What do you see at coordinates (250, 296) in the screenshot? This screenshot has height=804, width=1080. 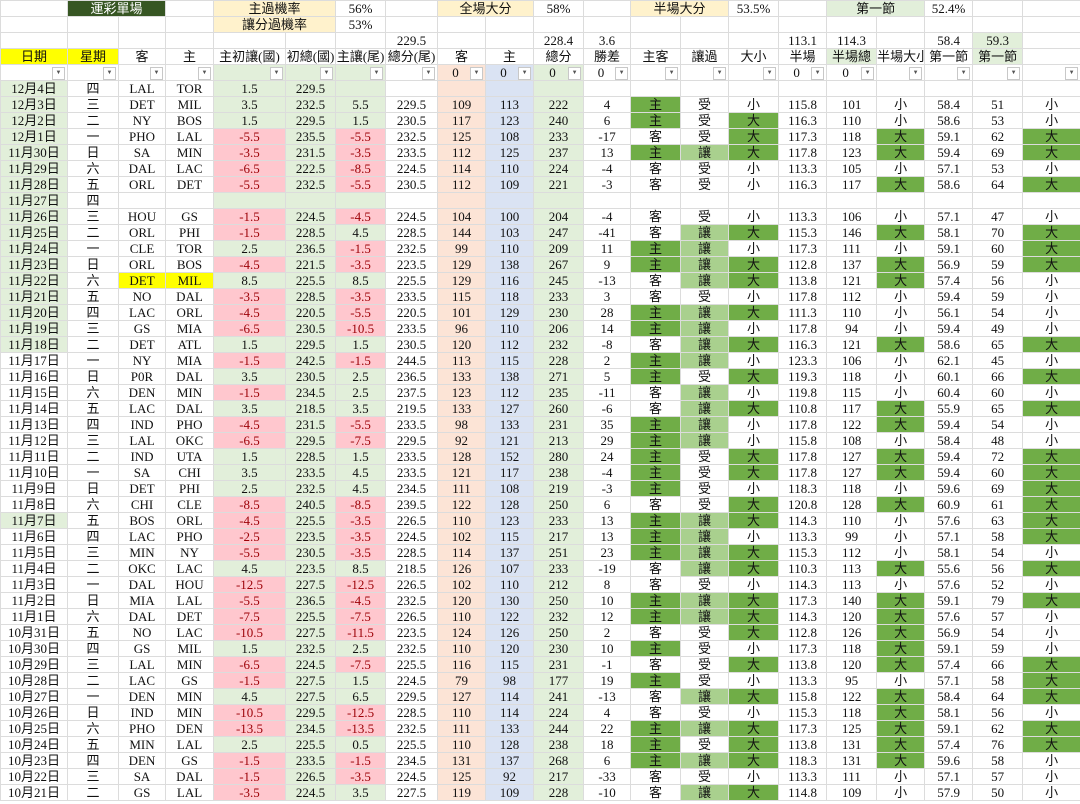 I see `cell-open-spread: -3.5` at bounding box center [250, 296].